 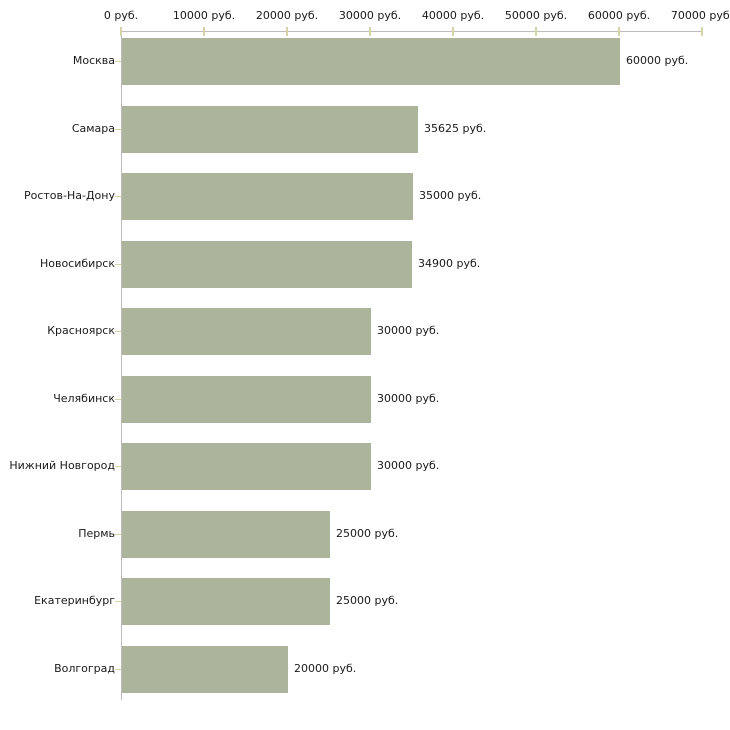 What do you see at coordinates (536, 15) in the screenshot?
I see `x-tick-label: 50000 руб.` at bounding box center [536, 15].